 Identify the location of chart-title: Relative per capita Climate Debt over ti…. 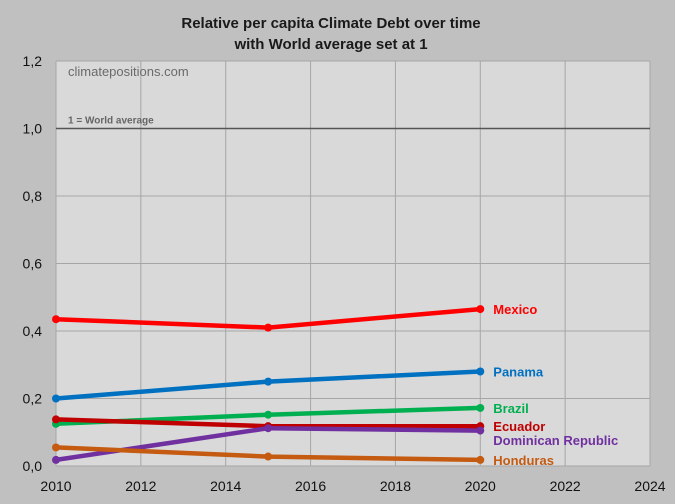
(330, 23).